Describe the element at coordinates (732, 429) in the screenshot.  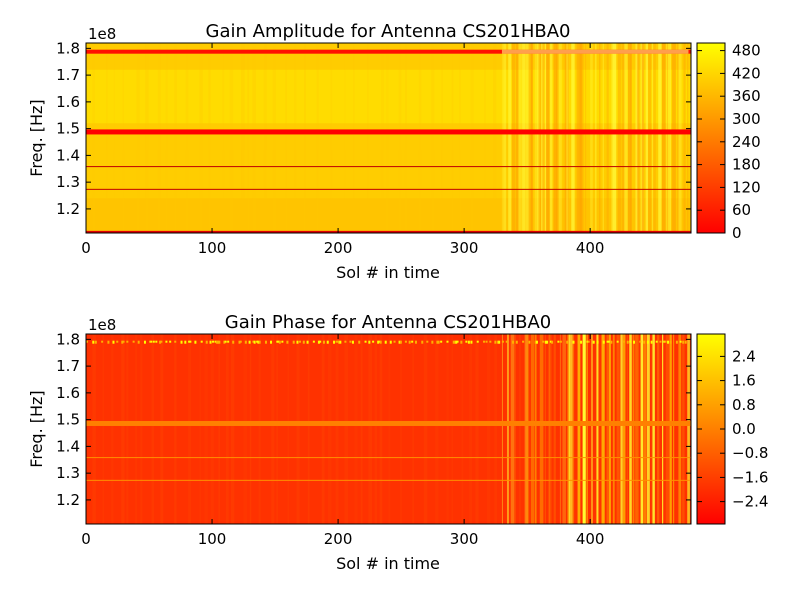
I see `phase-colorbar-ticks: −2.4 −1.6 −0.8 0.0 0.8 1.6 2.4` at that location.